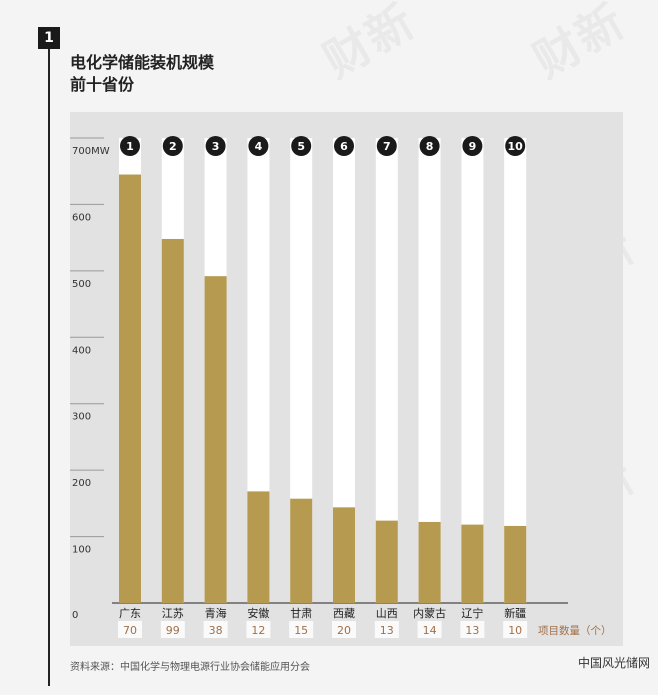 The height and width of the screenshot is (695, 658). I want to click on project-count-label: 15, so click(301, 630).